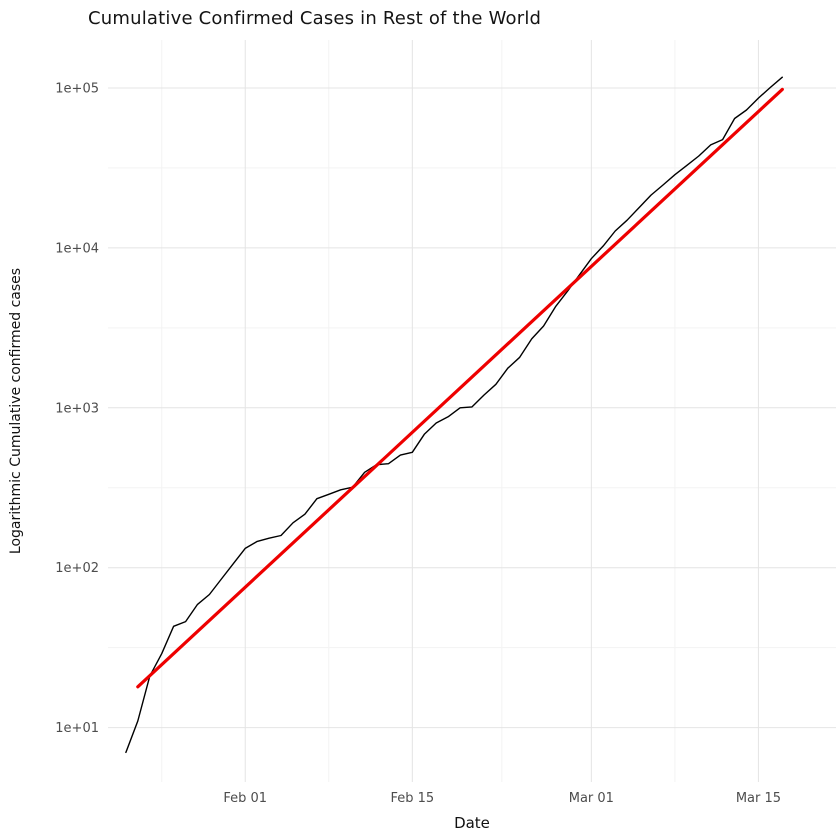 This screenshot has width=840, height=840. Describe the element at coordinates (77, 728) in the screenshot. I see `y-tick-label: 1e+01` at that location.